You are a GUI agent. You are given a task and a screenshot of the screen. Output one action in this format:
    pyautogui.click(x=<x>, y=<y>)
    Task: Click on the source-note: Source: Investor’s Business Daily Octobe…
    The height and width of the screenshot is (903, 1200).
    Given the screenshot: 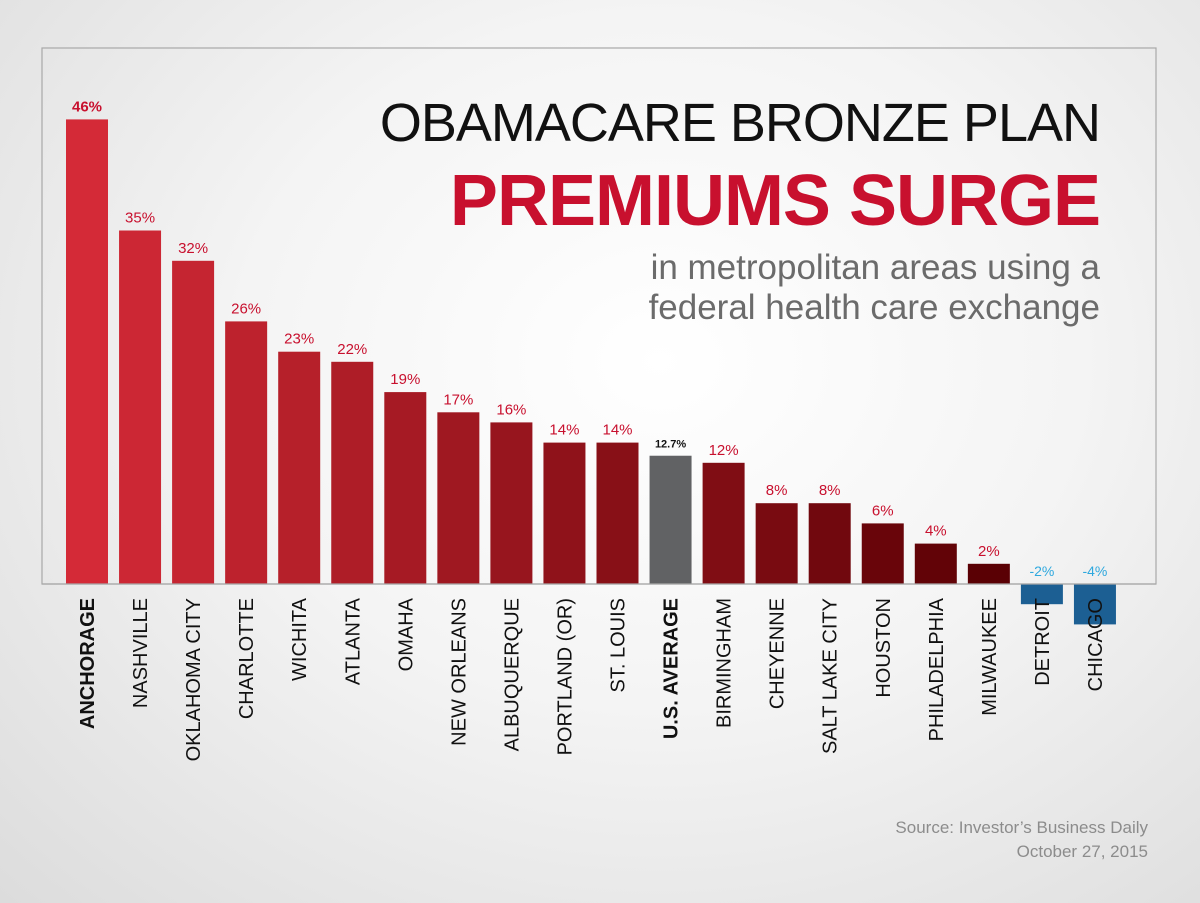 What is the action you would take?
    pyautogui.click(x=1021, y=840)
    